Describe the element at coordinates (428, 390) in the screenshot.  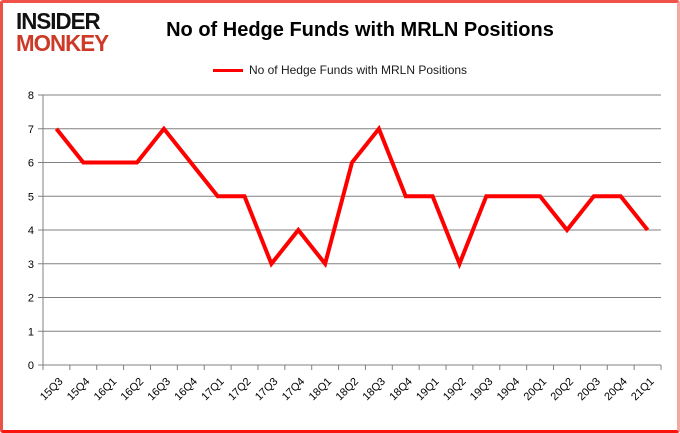
I see `x-tick-label: 19Q1` at that location.